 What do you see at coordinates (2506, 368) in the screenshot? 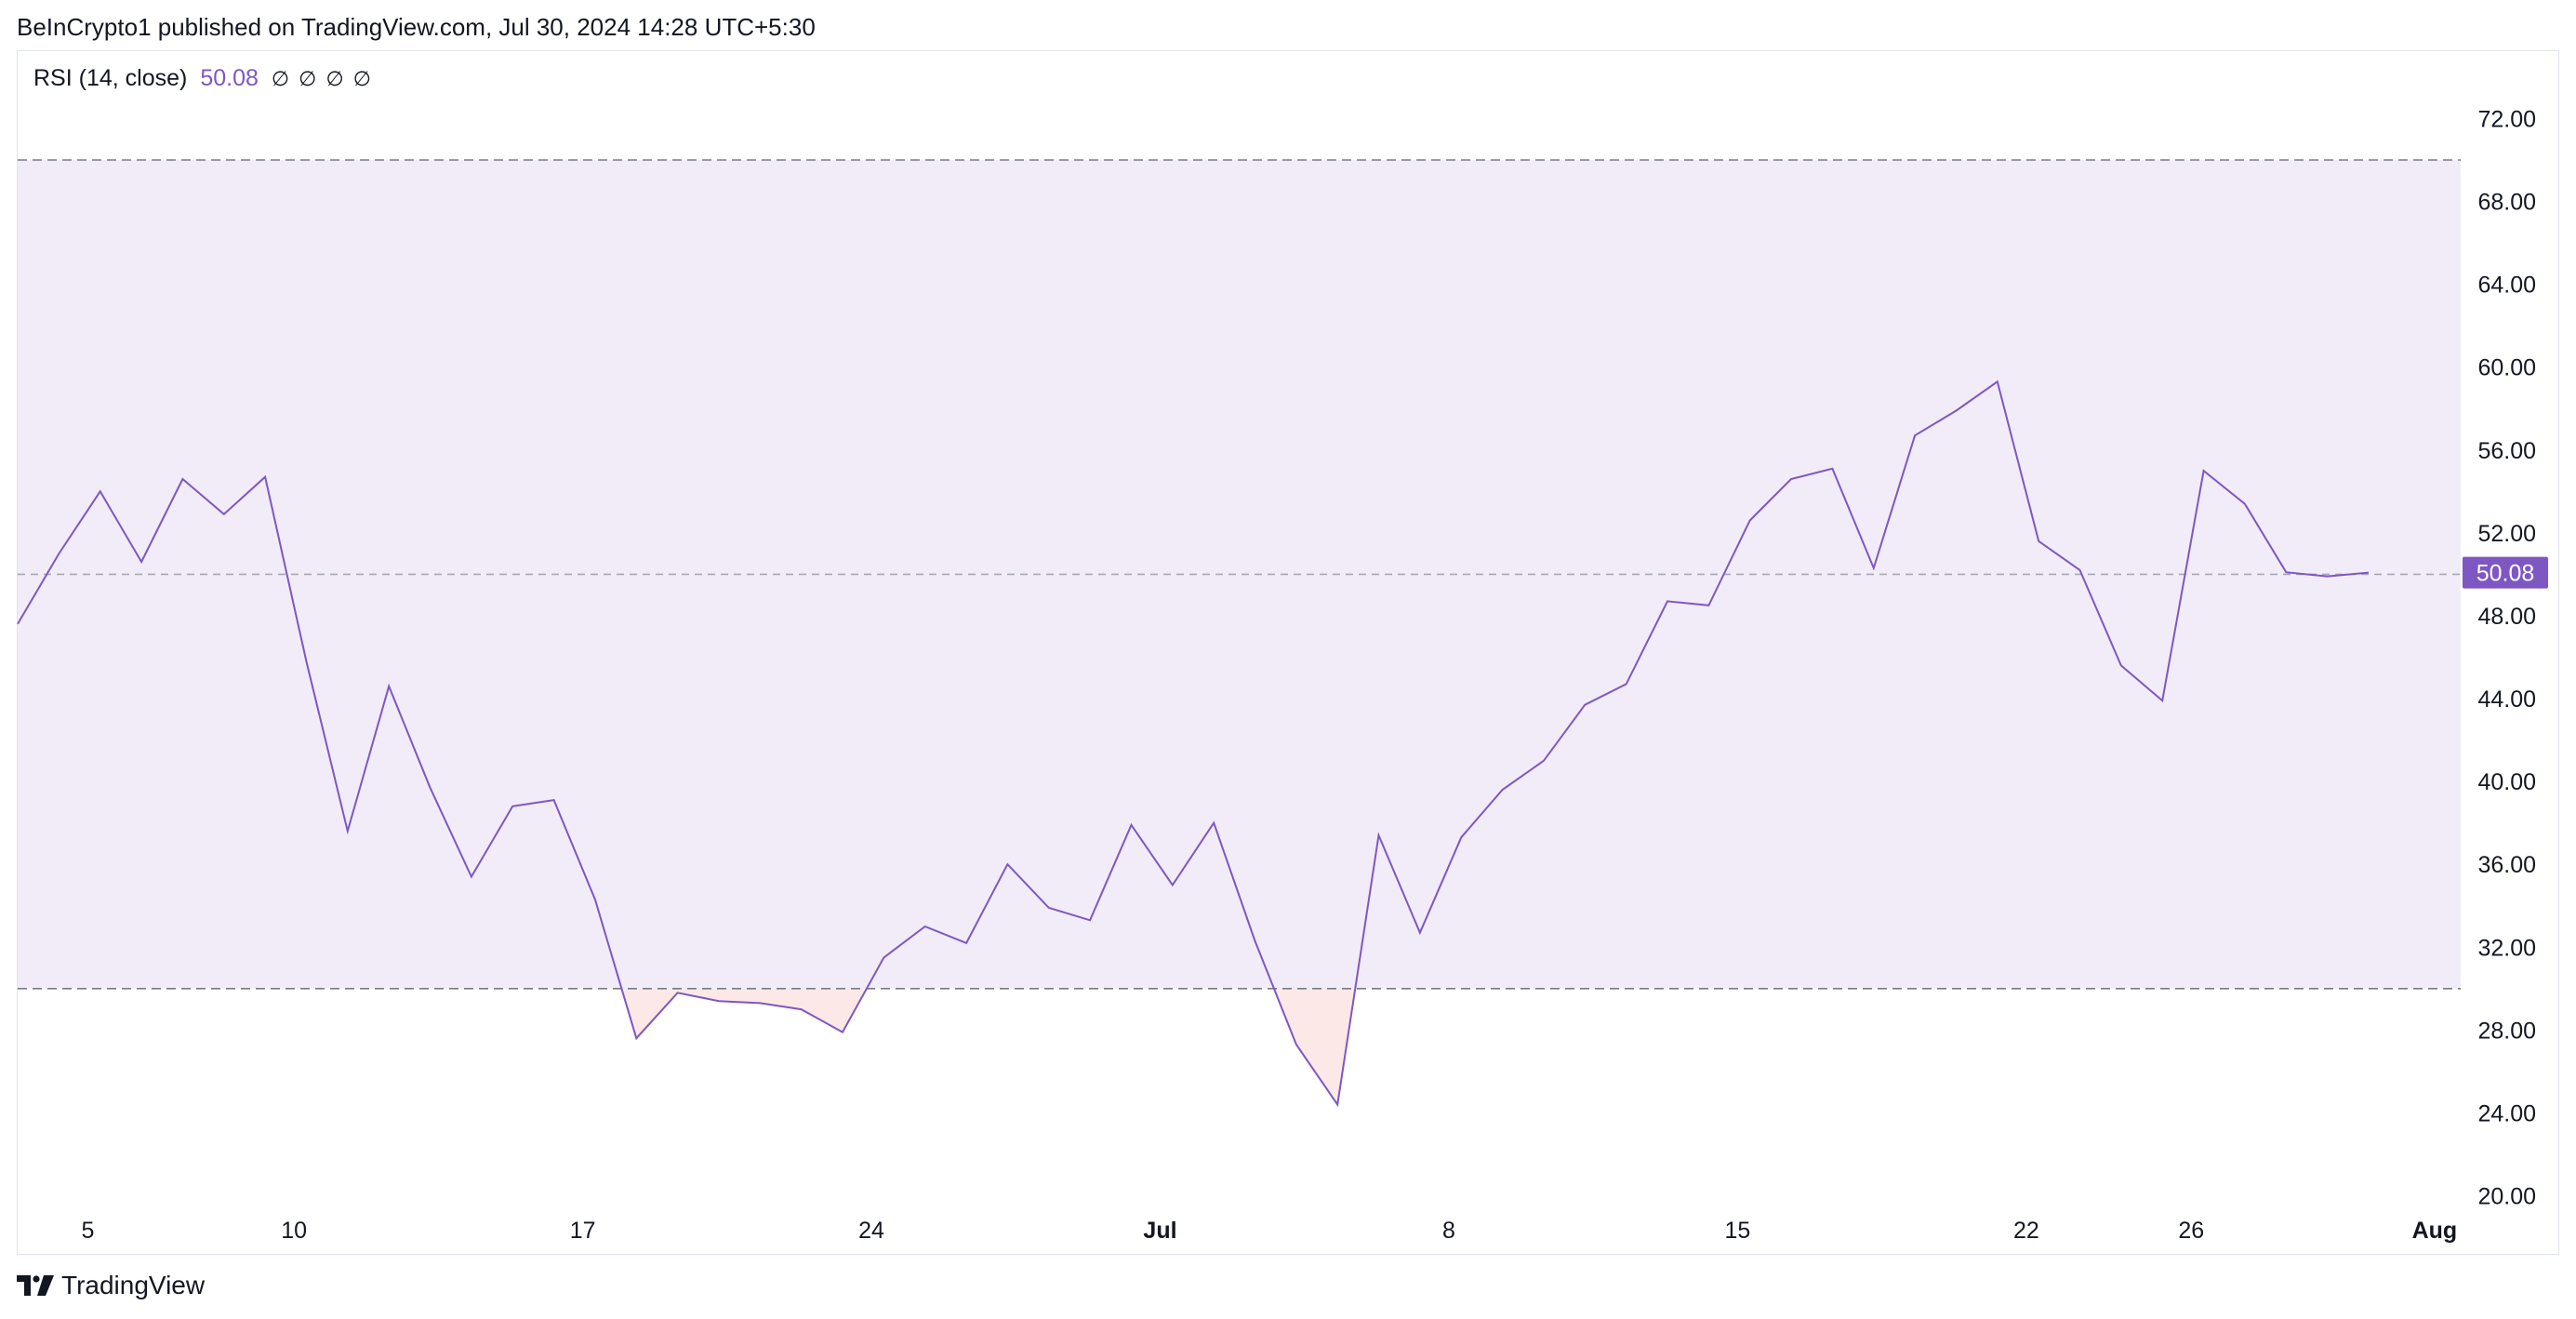
I see `y-tick-label: 60.00` at bounding box center [2506, 368].